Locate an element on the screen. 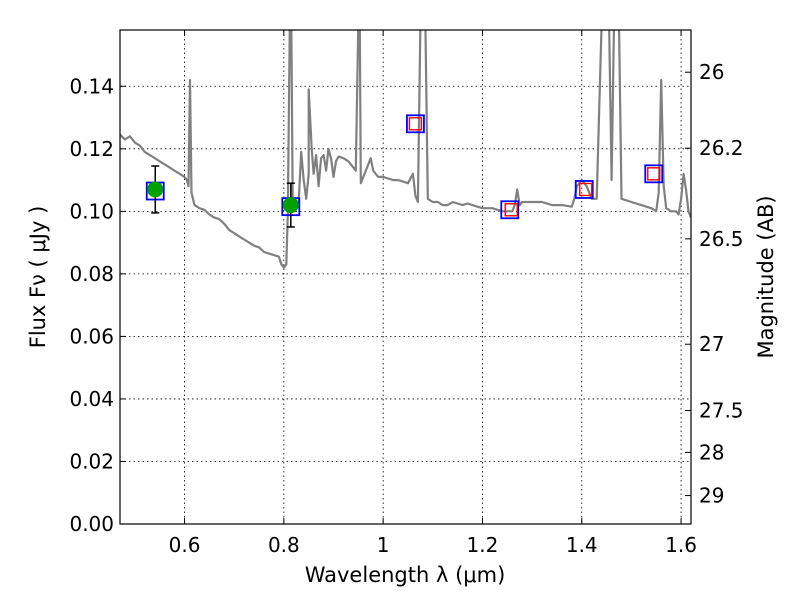  x-tick-label: 1.6 is located at coordinates (681, 545).